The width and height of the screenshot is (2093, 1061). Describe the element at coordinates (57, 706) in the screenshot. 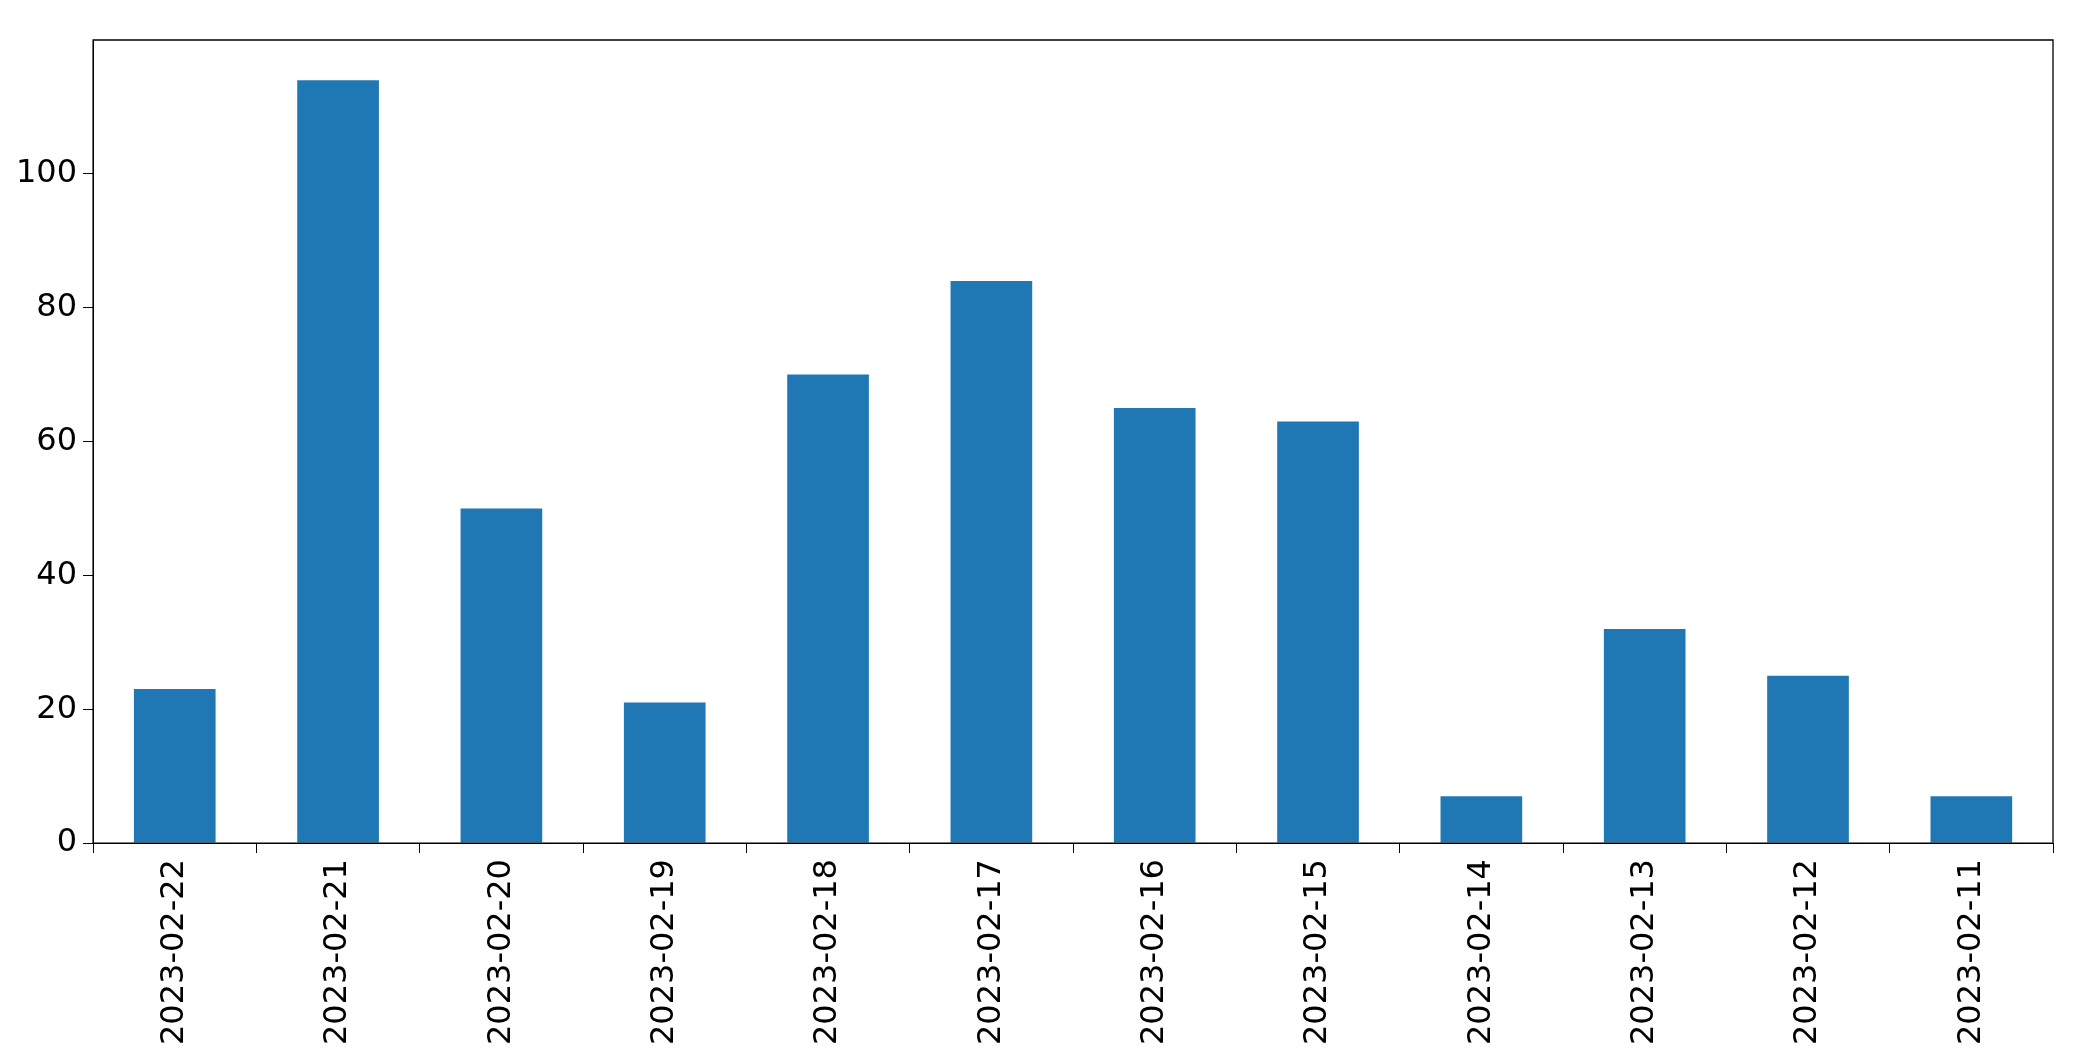

I see `y-tick-label: 20` at that location.